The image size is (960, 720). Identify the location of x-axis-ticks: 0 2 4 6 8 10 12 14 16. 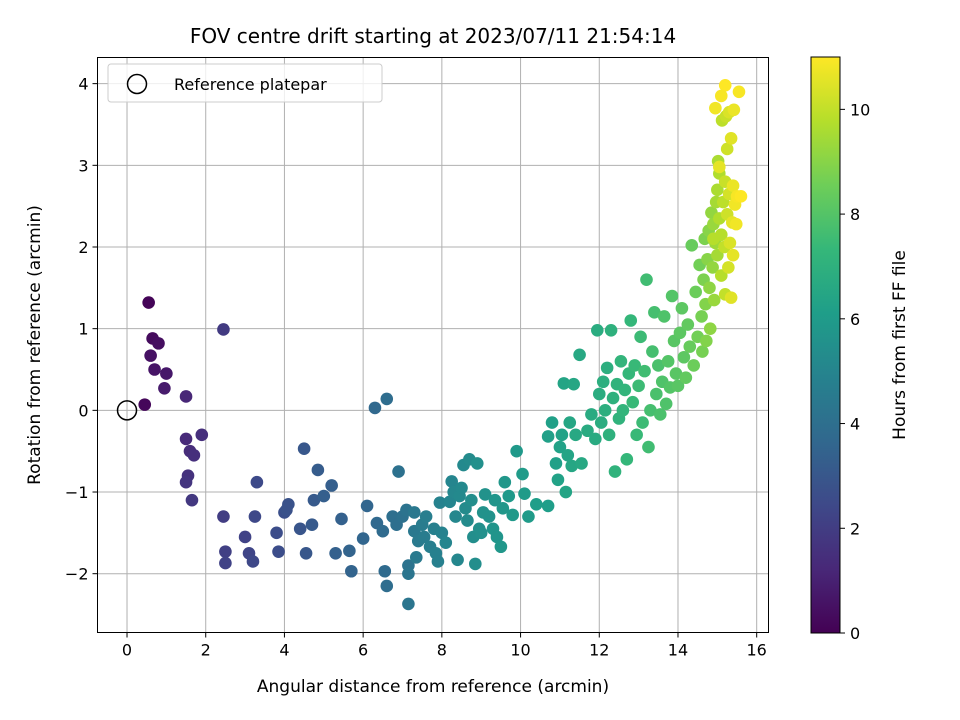
(444, 646).